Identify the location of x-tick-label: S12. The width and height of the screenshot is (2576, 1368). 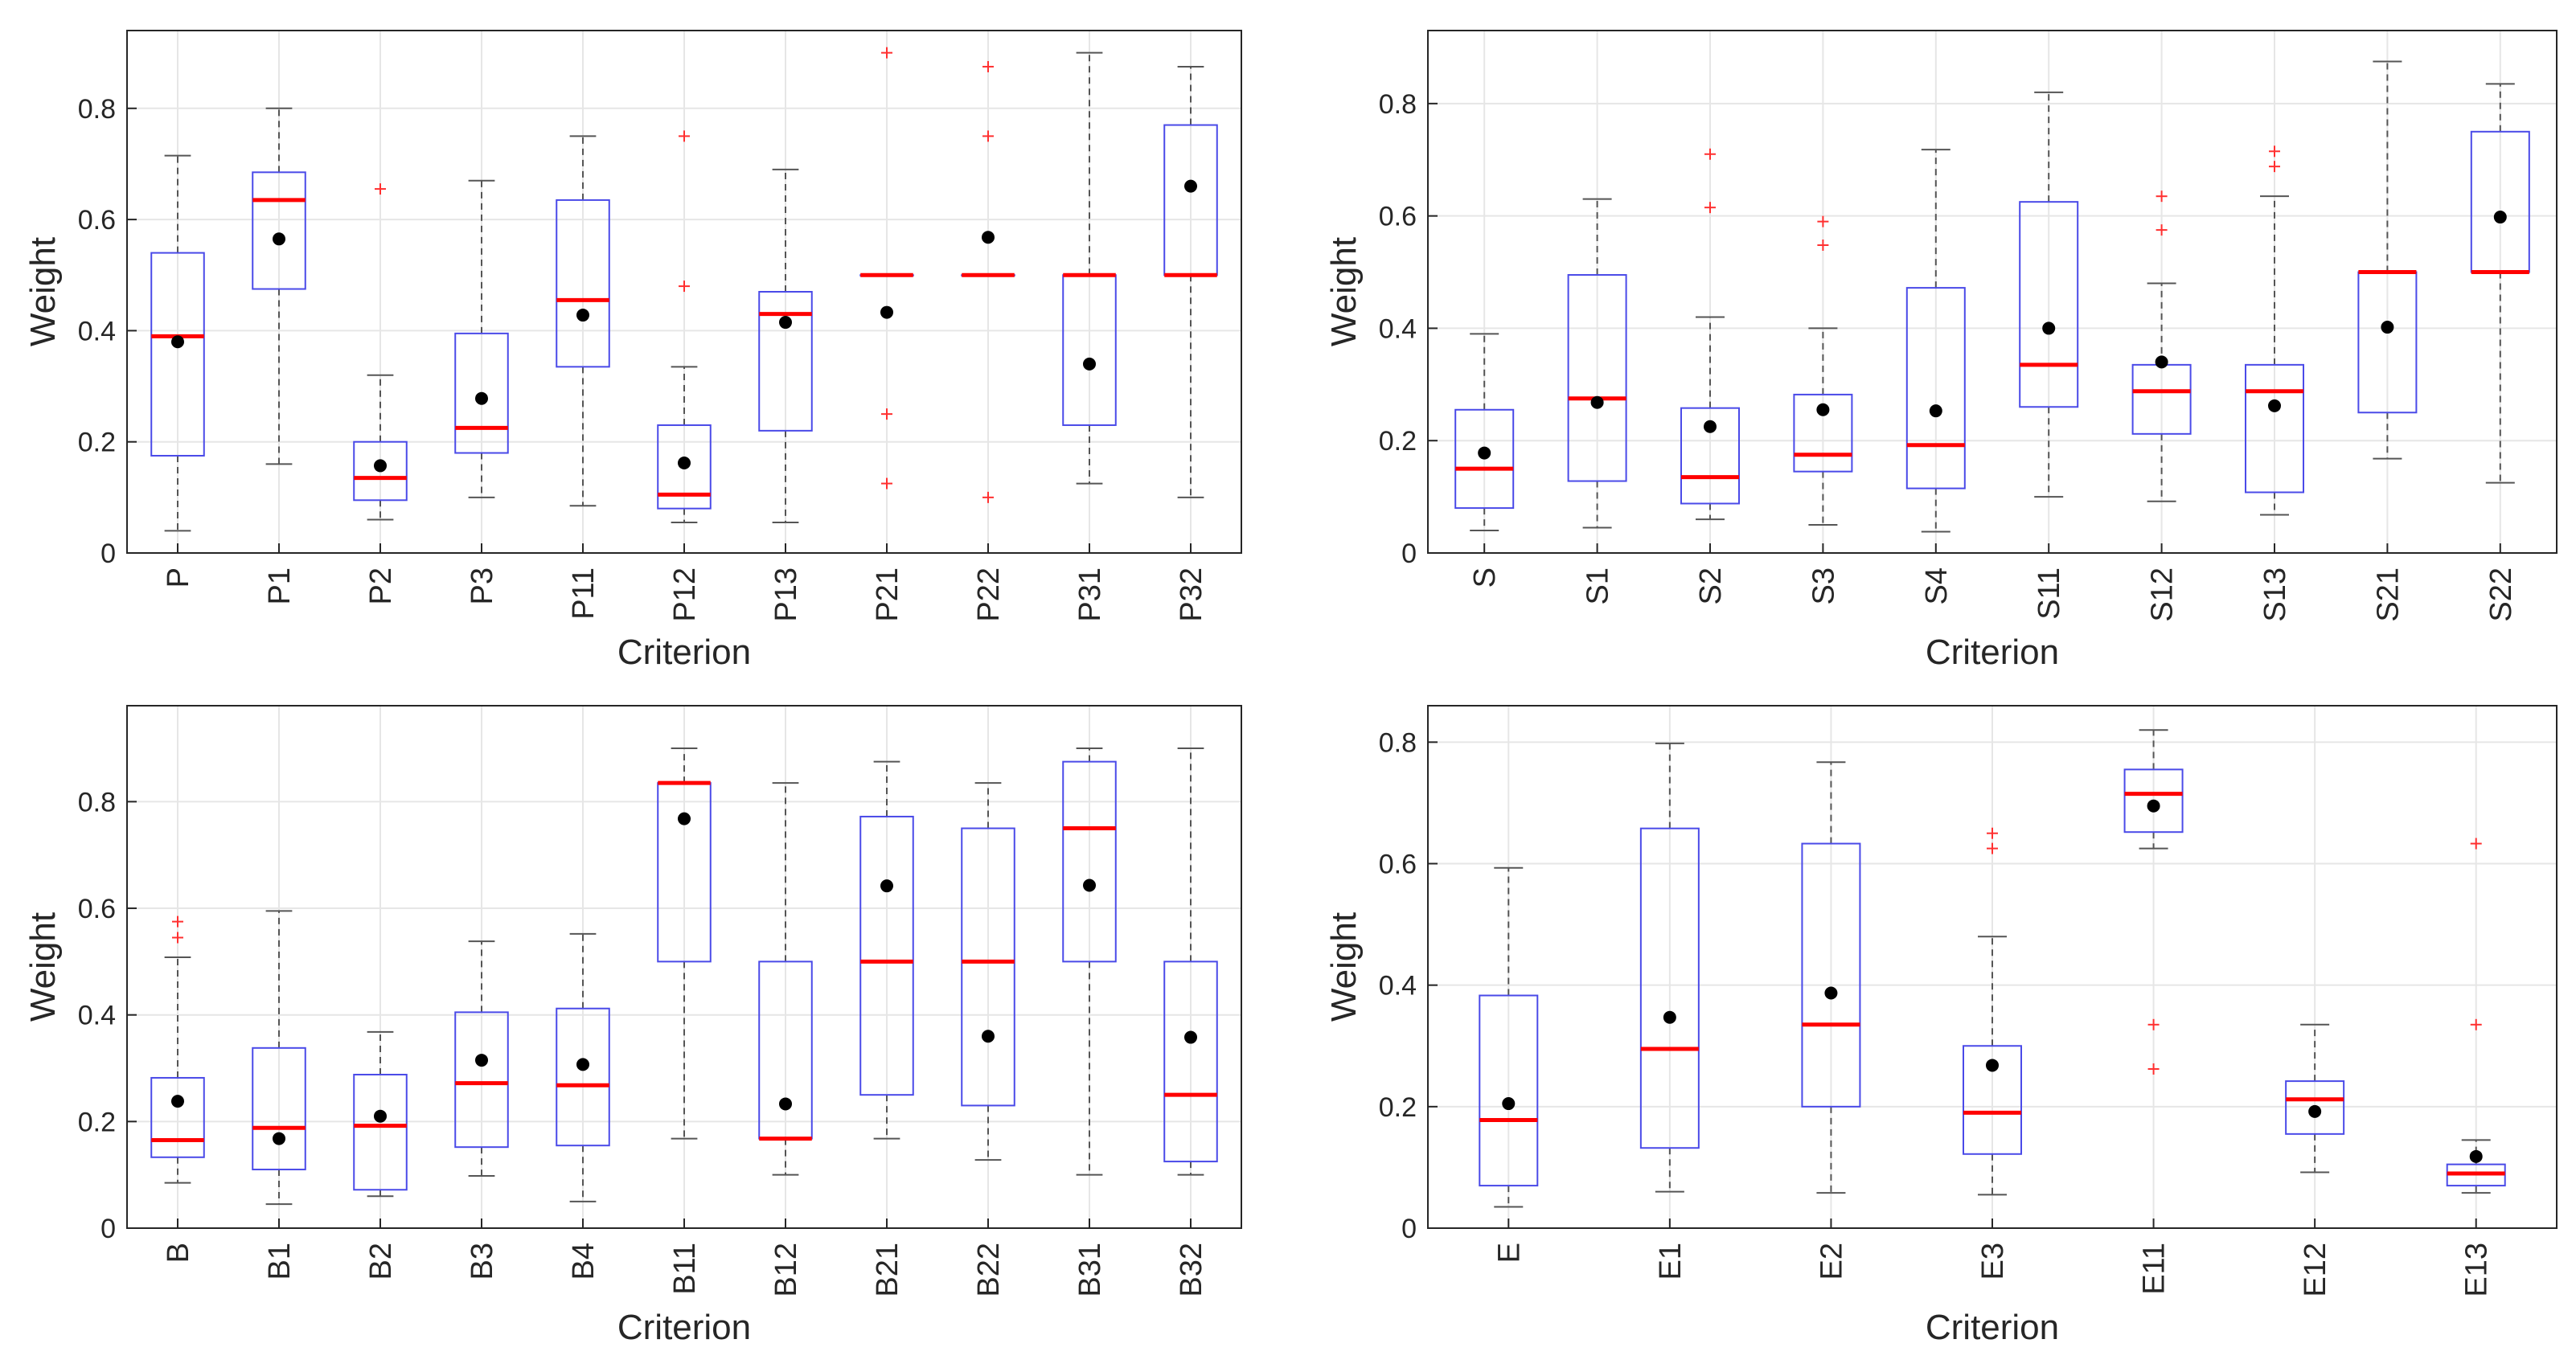
(2163, 594).